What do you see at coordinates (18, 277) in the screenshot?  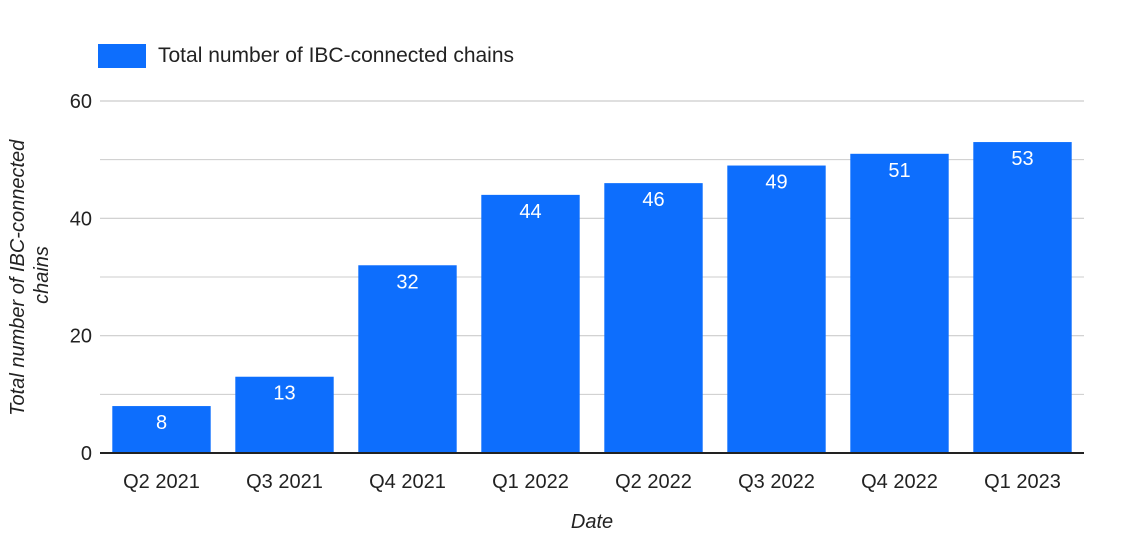 I see `y-axis-title-line-1: Total number of IBC-connected` at bounding box center [18, 277].